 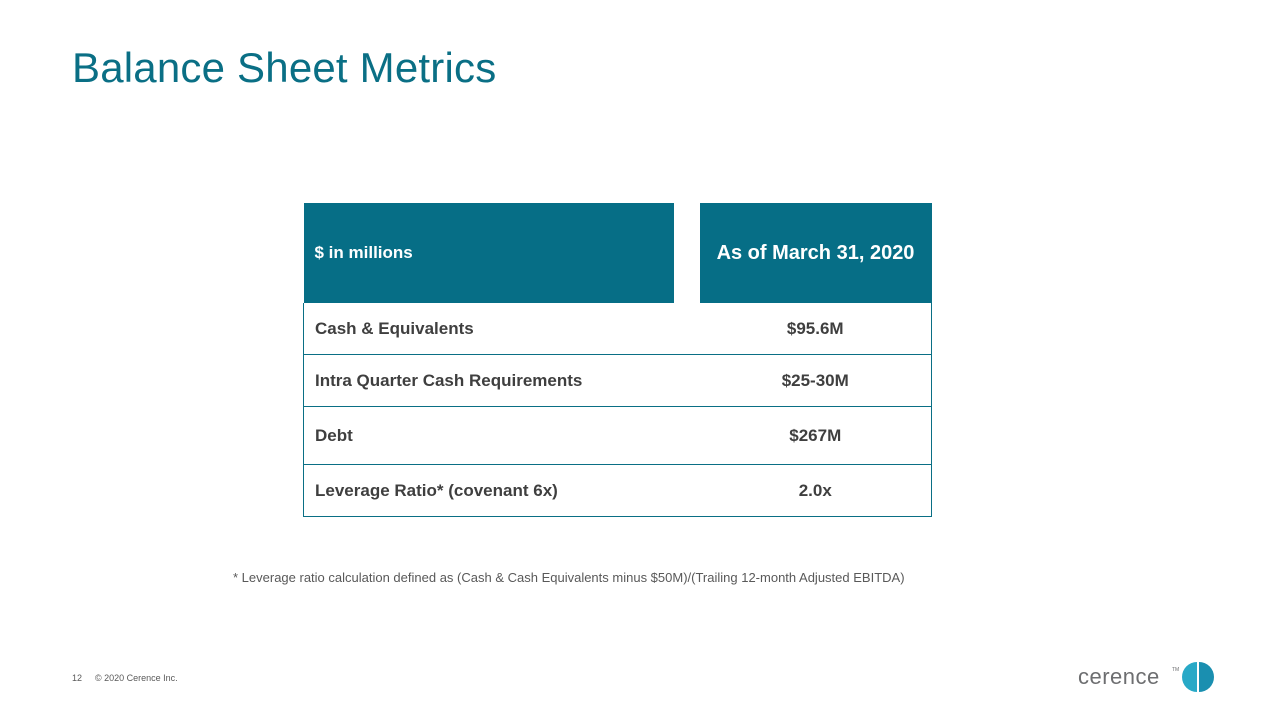 I want to click on row-value: $25-30M, so click(x=815, y=380).